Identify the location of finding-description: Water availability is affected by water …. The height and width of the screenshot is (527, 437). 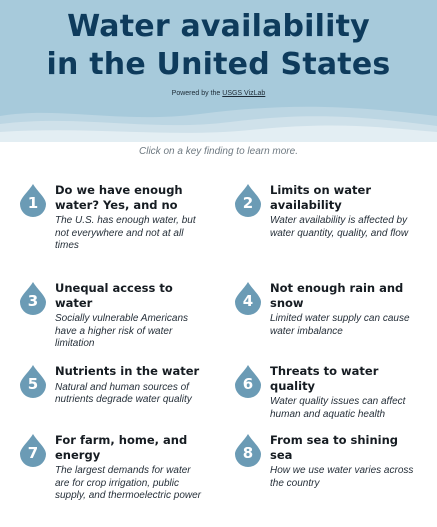
(339, 227).